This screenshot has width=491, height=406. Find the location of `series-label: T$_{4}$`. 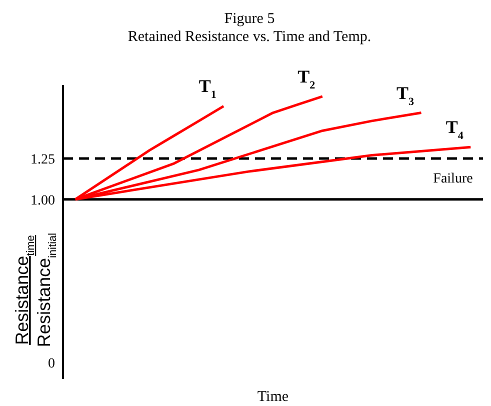

series-label: T$_{4}$ is located at coordinates (455, 129).